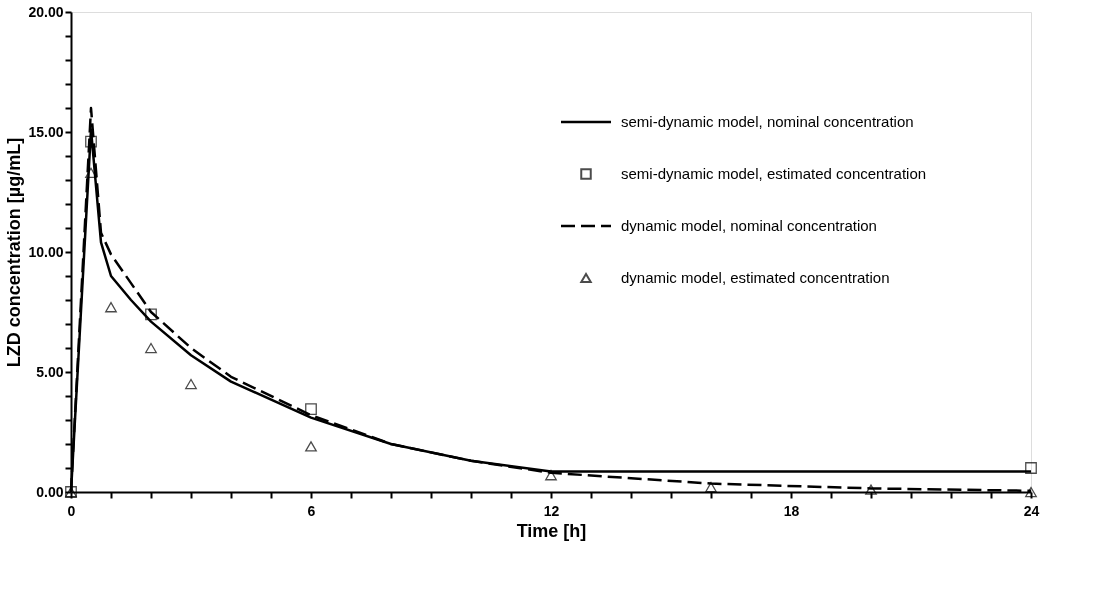 Image resolution: width=1094 pixels, height=605 pixels. Describe the element at coordinates (14, 252) in the screenshot. I see `y-axis-title: LZD concentration [µg/mL]` at that location.